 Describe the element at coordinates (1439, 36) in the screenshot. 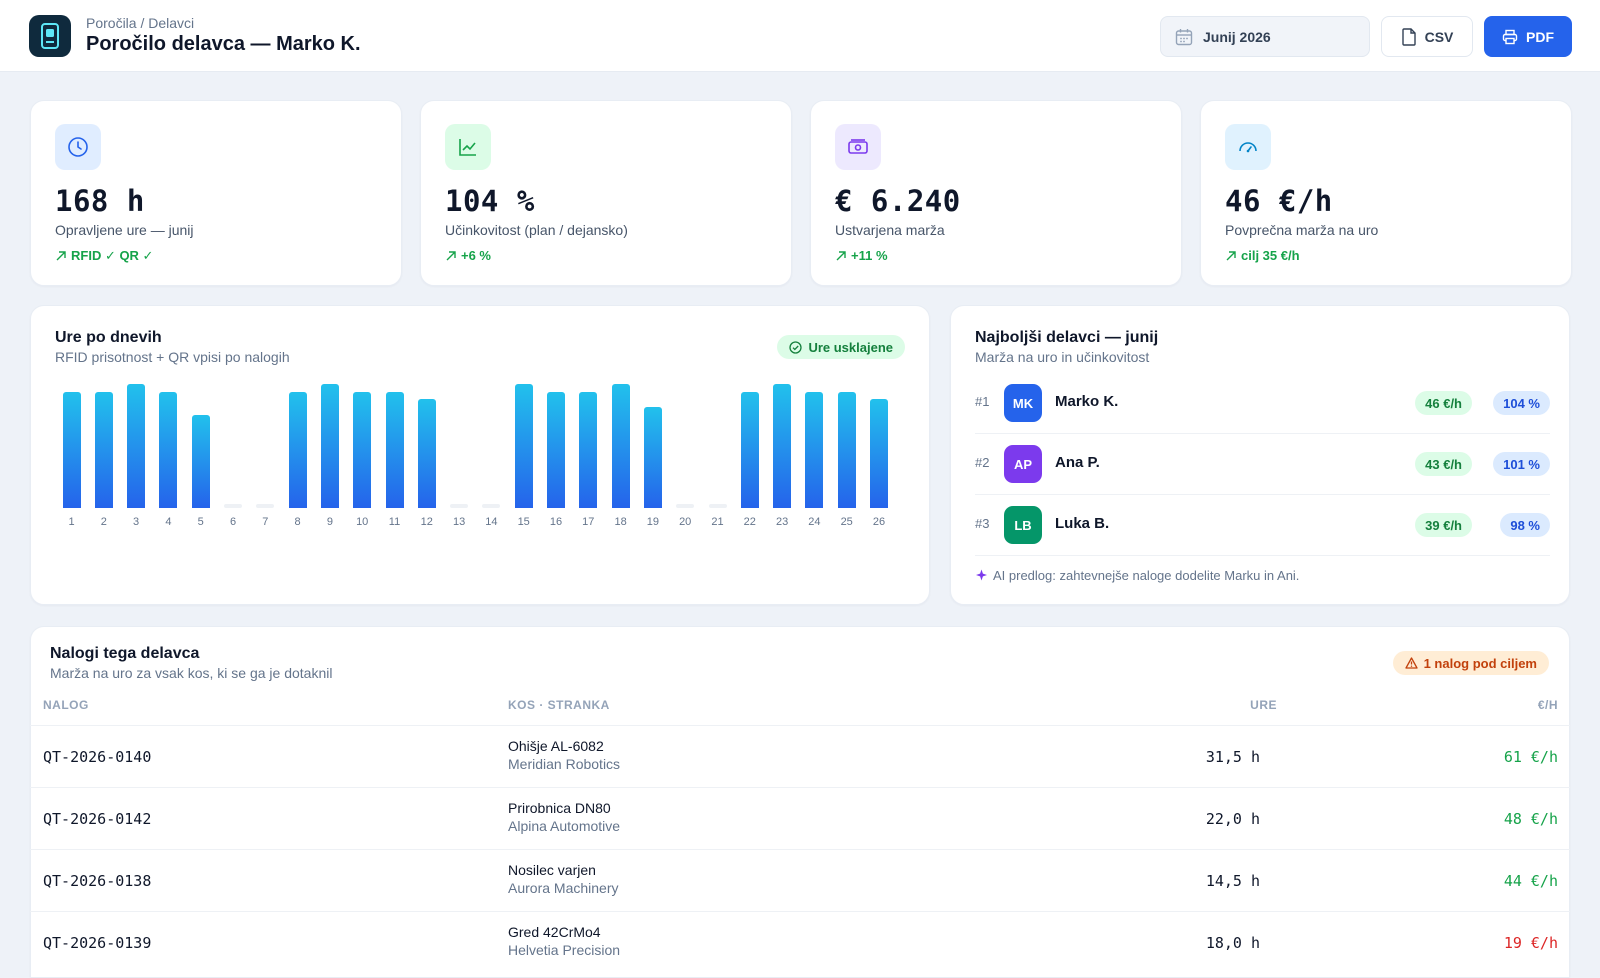

I see `csv-label: CSV` at that location.